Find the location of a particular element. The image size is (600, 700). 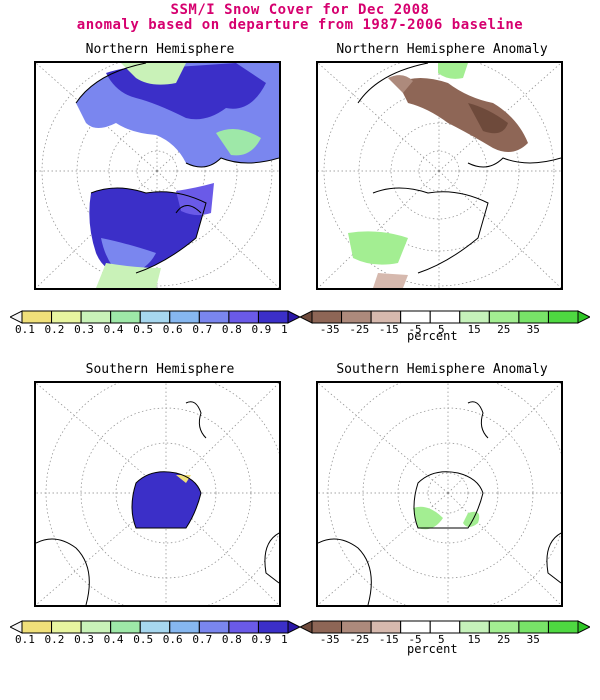

polar-grid is located at coordinates (439, 494).